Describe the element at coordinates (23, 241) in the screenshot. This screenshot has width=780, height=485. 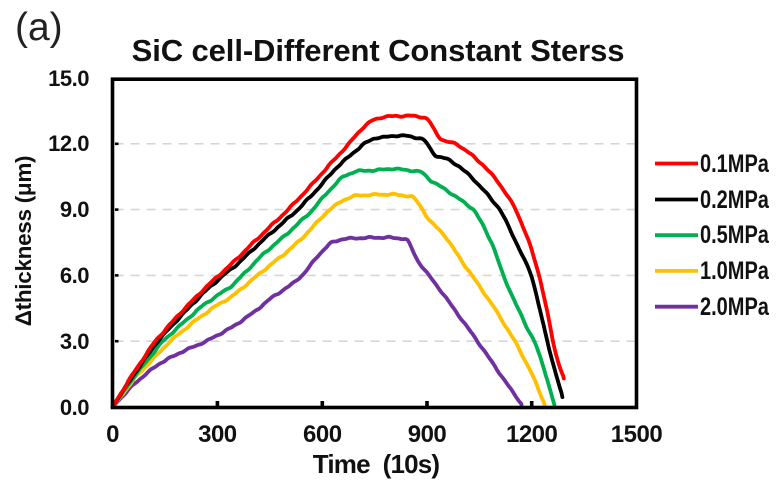
I see `svg-text: Δthickness (μm)` at that location.